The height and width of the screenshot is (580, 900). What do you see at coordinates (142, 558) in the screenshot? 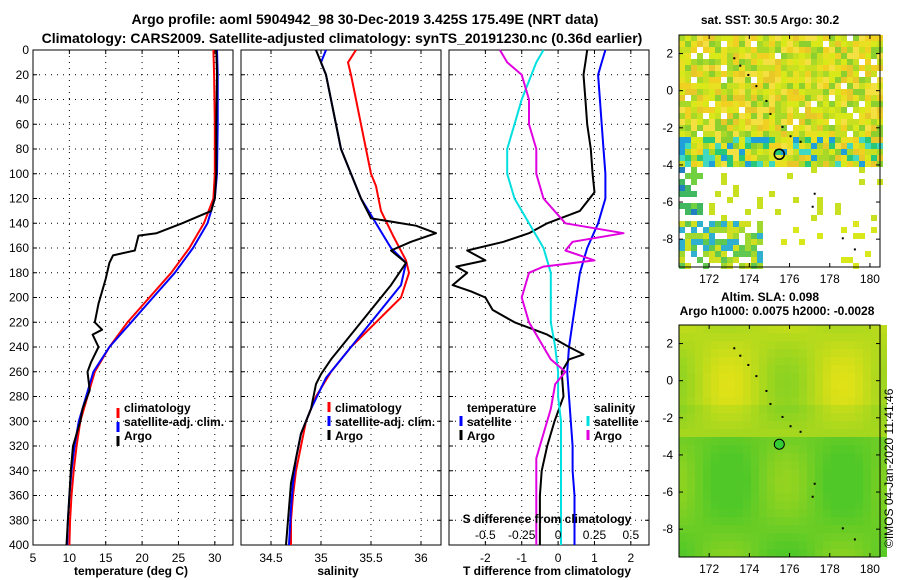
I see `x-tick-label: 20` at bounding box center [142, 558].